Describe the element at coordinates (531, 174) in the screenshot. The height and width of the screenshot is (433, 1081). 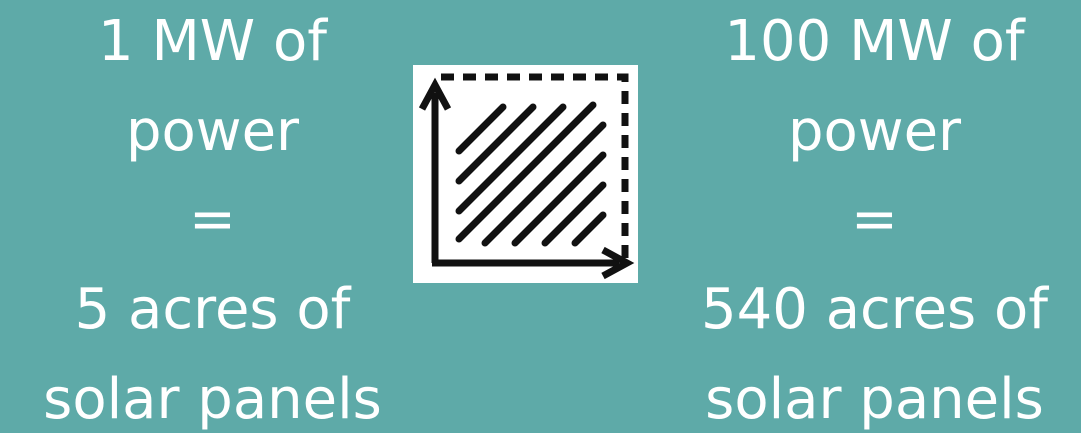
I see `hatch-lines` at that location.